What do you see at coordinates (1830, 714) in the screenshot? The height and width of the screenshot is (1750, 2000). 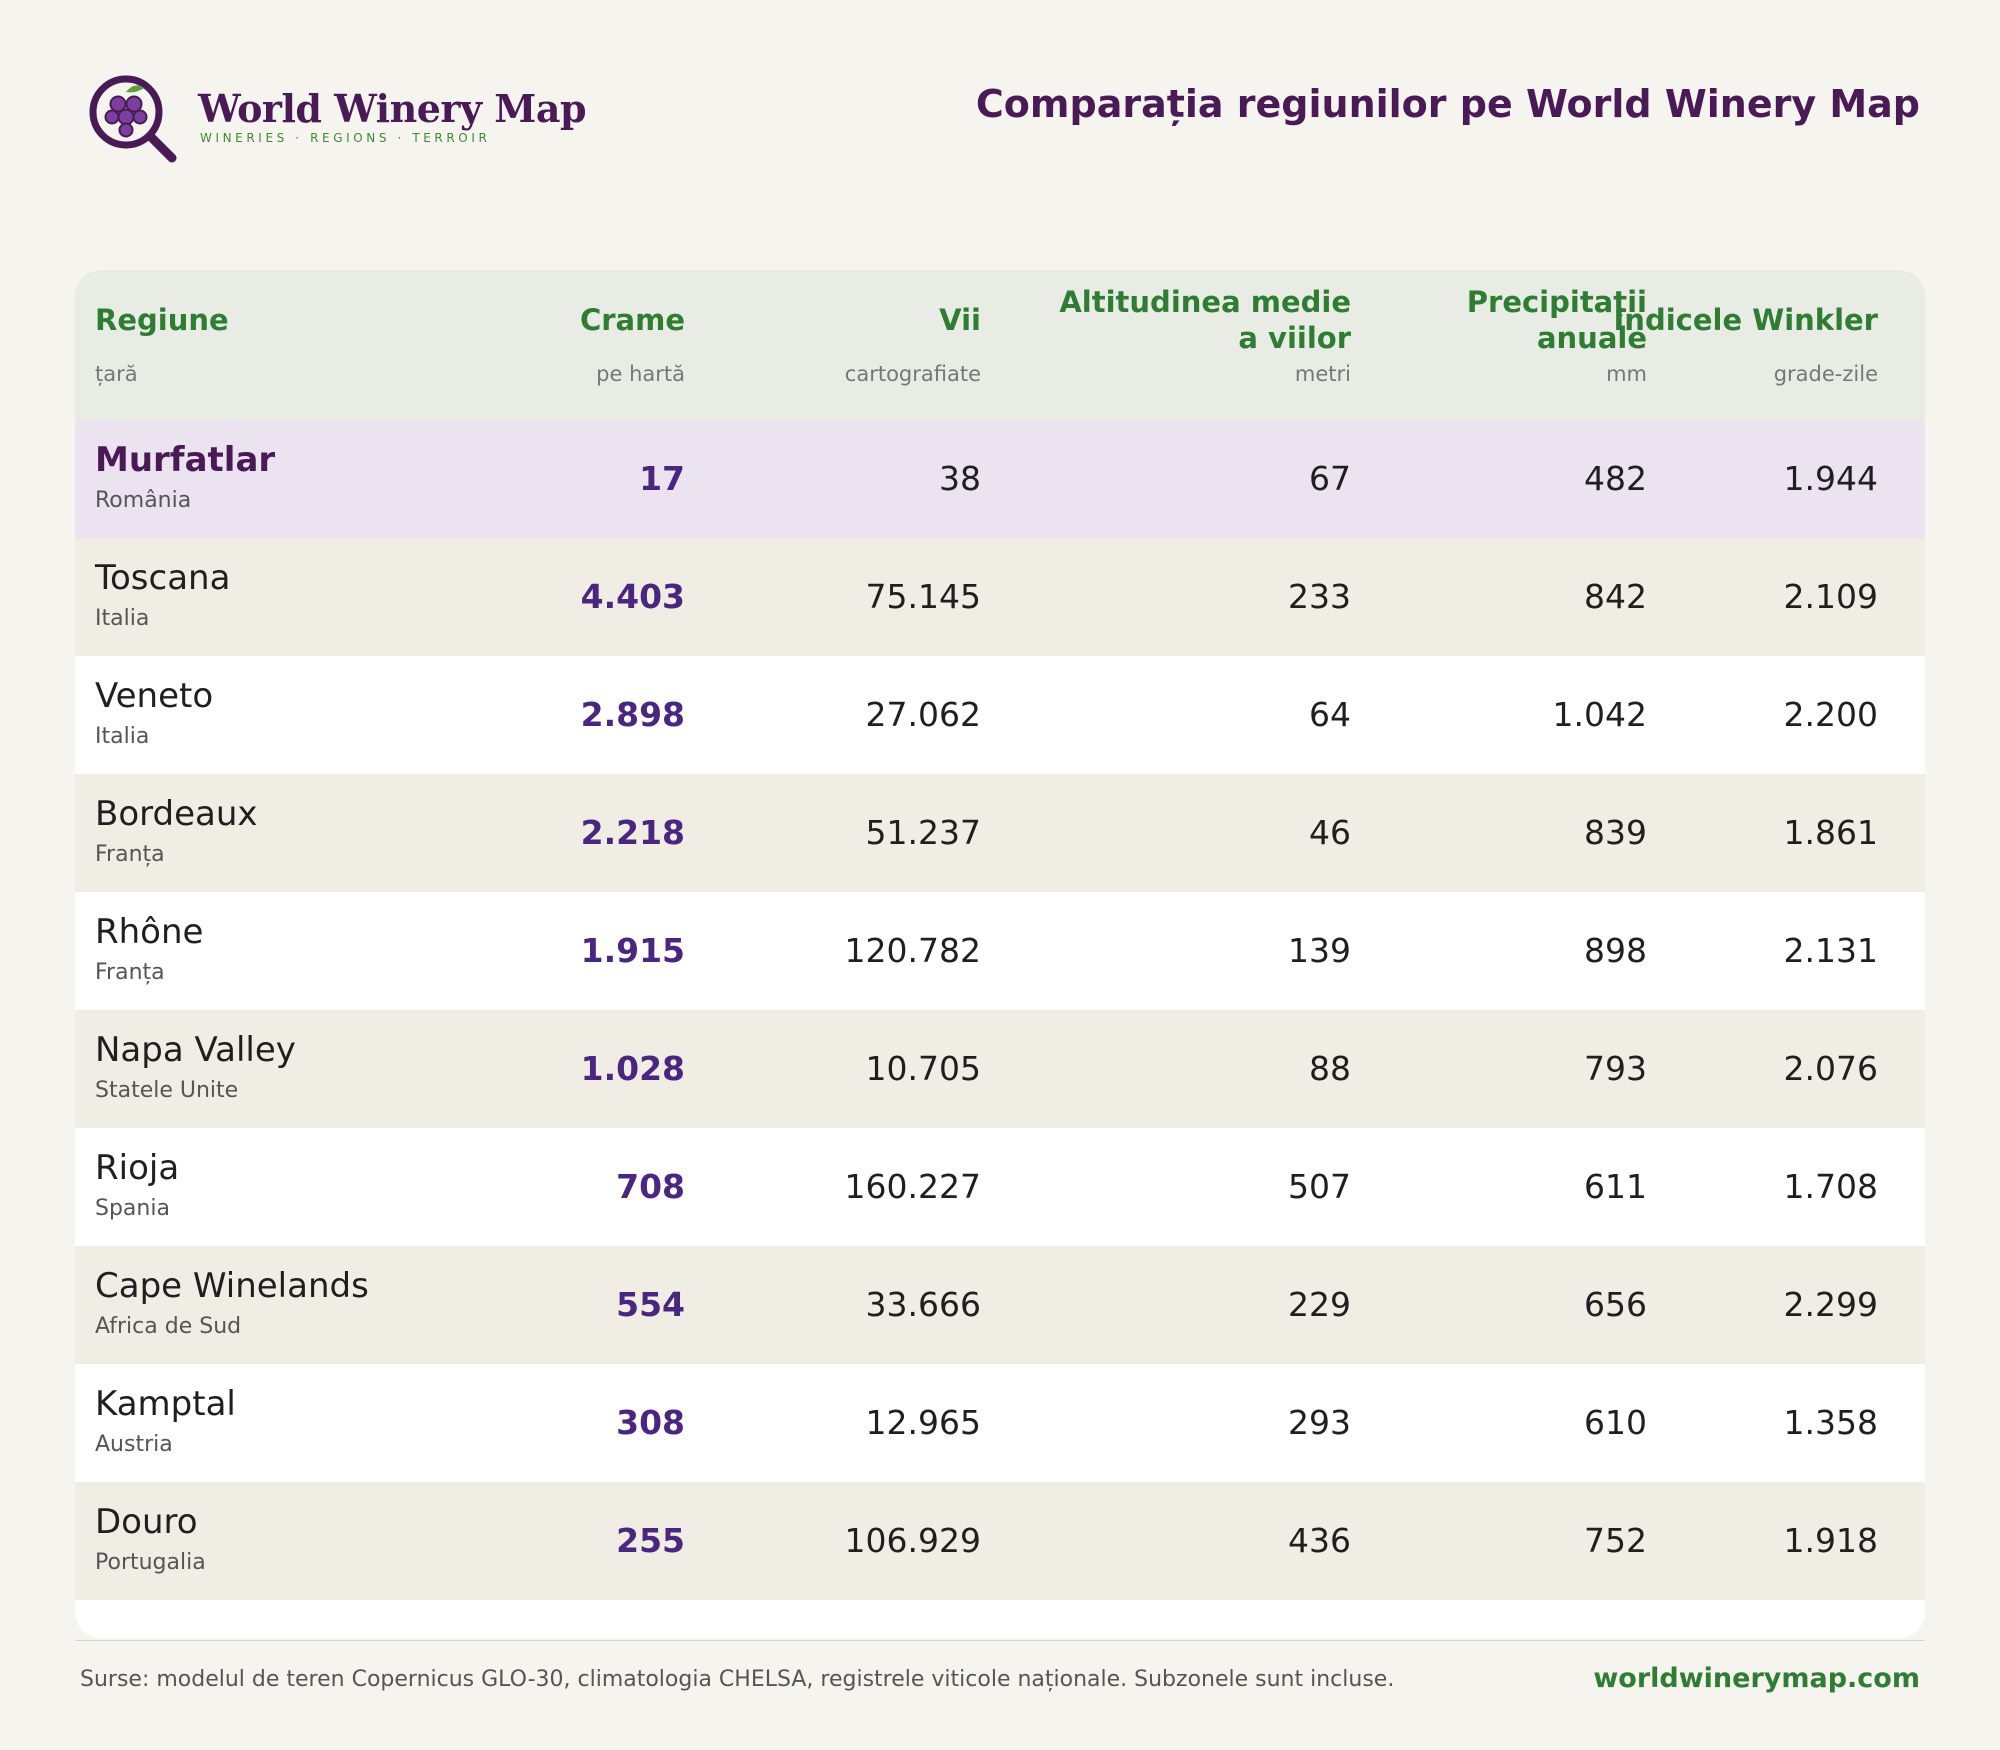 I see `winkler-value: 2.200` at bounding box center [1830, 714].